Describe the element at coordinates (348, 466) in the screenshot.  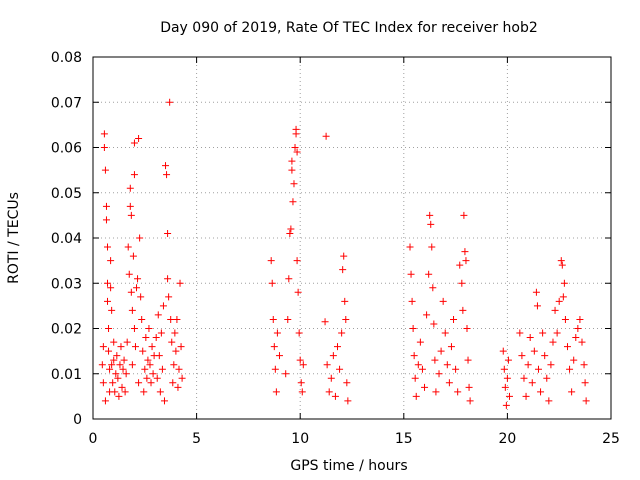
I see `x-axis-label: GPS time / hours` at that location.